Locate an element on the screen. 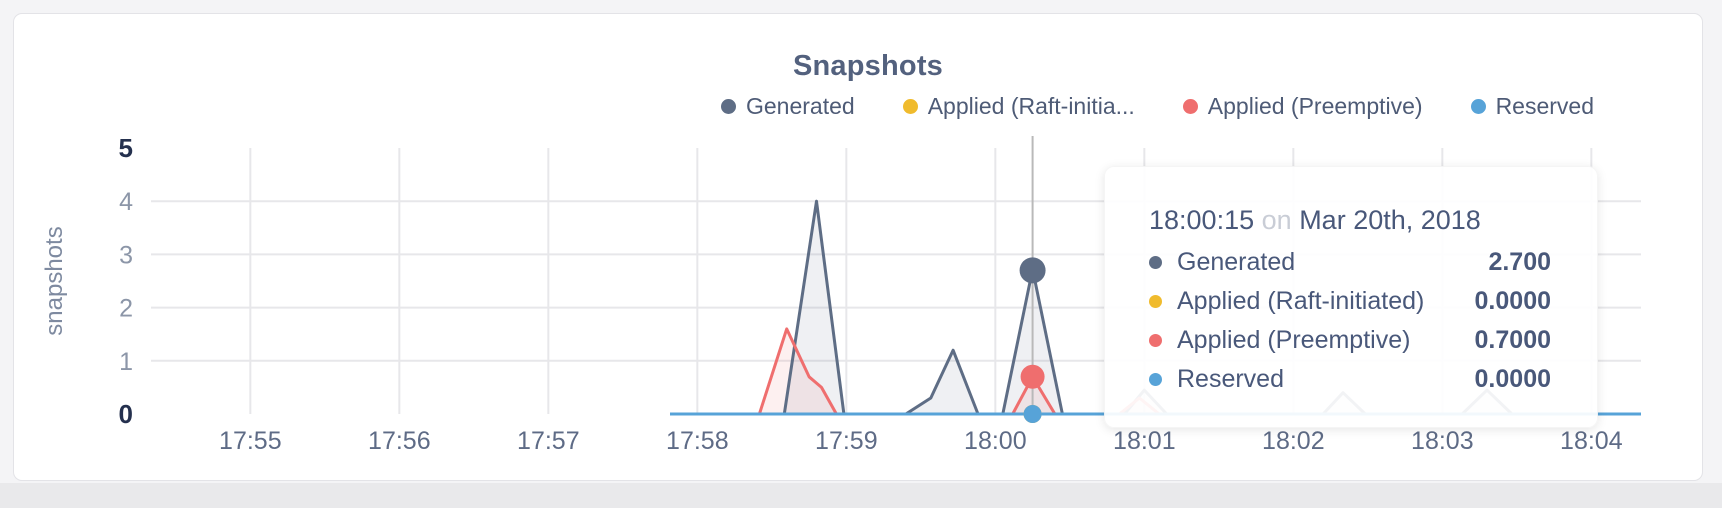 Image resolution: width=1722 pixels, height=508 pixels. tooltip-date: Mar 20th, 2018 is located at coordinates (1390, 220).